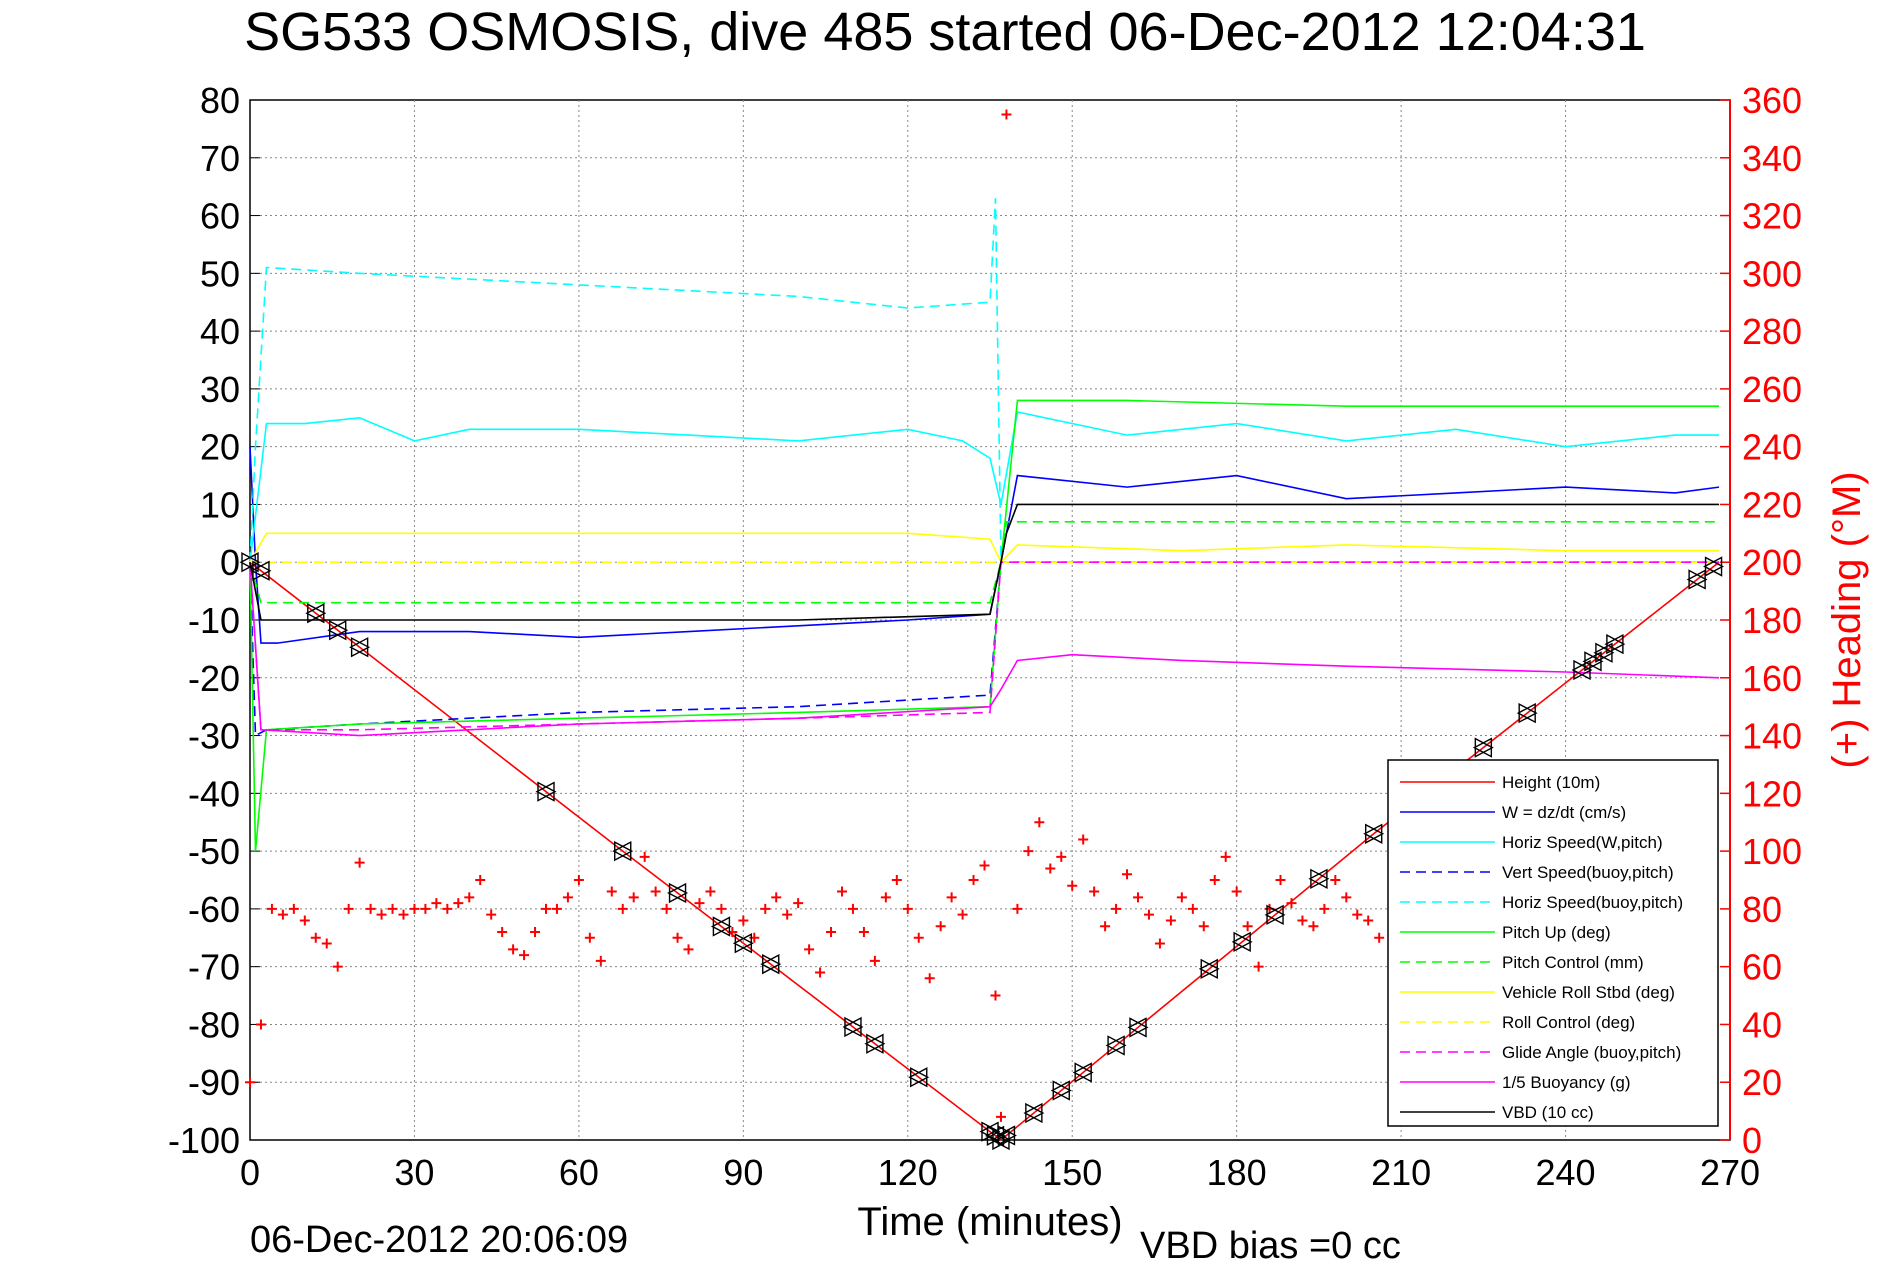 The image size is (1891, 1262). I want to click on right-tick-label: 180, so click(1772, 620).